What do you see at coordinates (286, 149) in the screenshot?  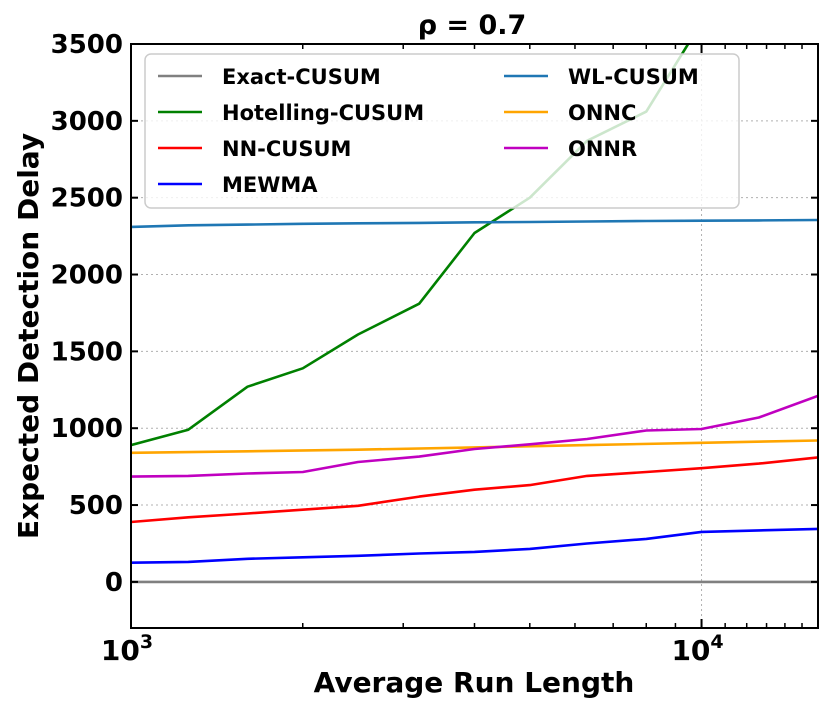 I see `legend-label-nn-cusum: NN-CUSUM` at bounding box center [286, 149].